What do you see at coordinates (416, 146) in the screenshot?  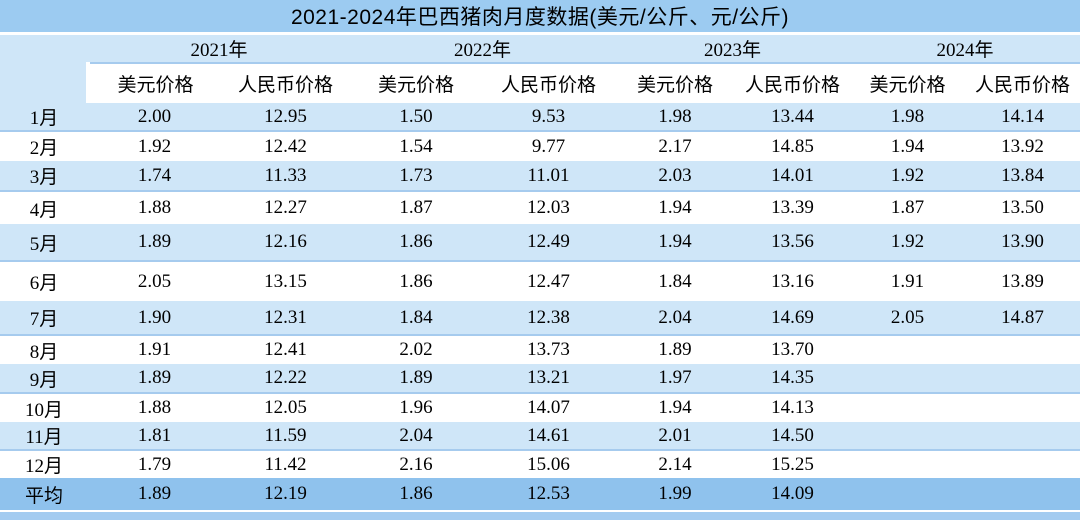 I see `value-cell: 1.54` at bounding box center [416, 146].